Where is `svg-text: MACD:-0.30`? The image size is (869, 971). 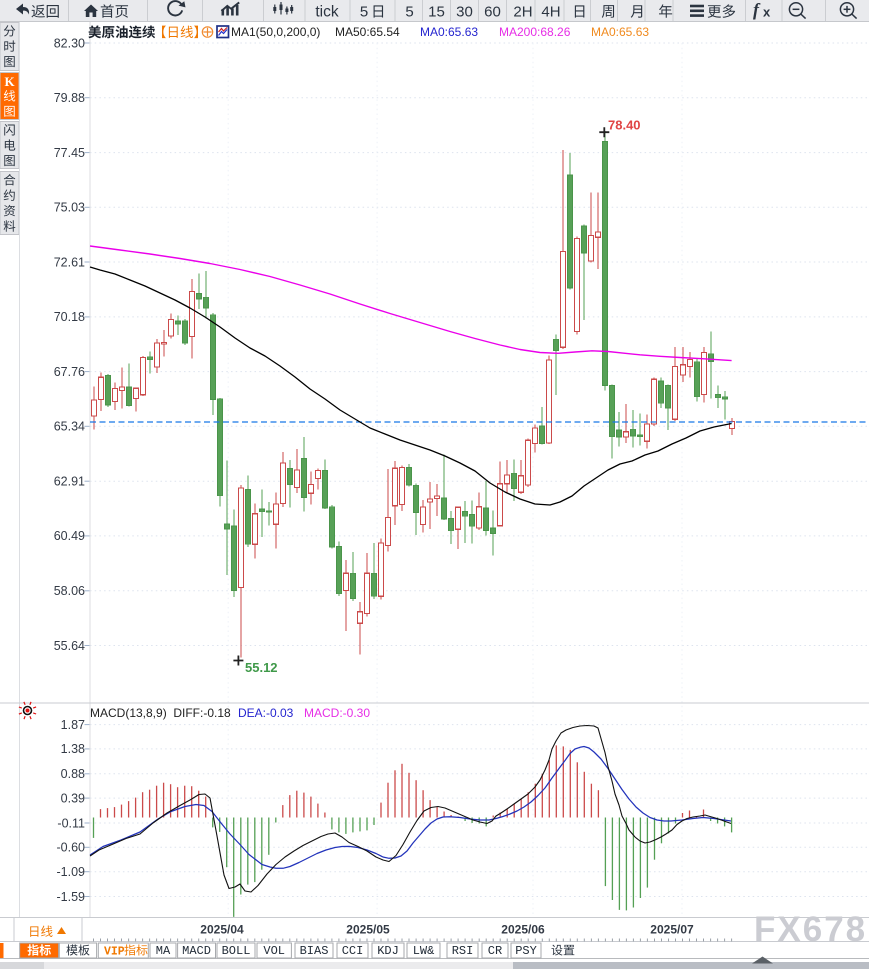
svg-text: MACD:-0.30 is located at coordinates (337, 713).